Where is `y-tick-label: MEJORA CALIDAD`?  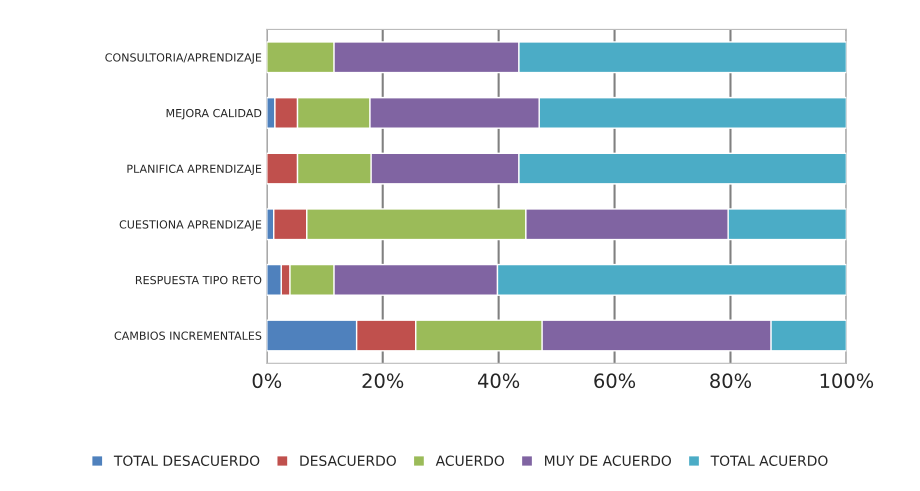
y-tick-label: MEJORA CALIDAD is located at coordinates (214, 114).